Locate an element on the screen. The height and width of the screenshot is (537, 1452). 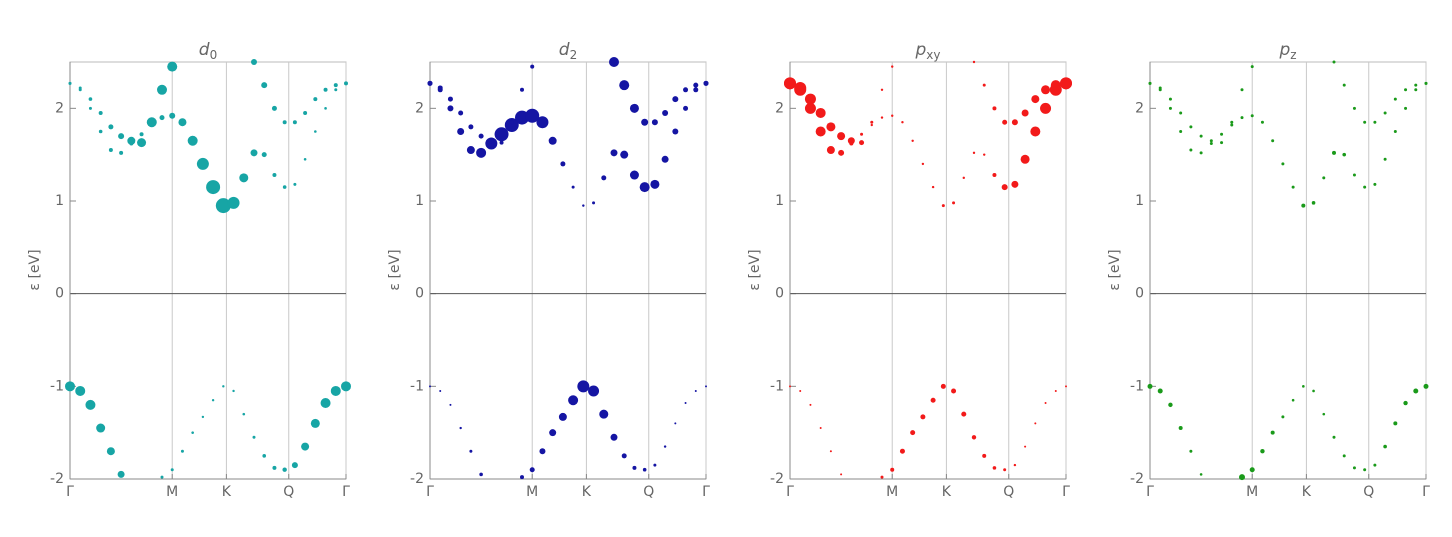
y-tick-label: 1 is located at coordinates (1139, 201).